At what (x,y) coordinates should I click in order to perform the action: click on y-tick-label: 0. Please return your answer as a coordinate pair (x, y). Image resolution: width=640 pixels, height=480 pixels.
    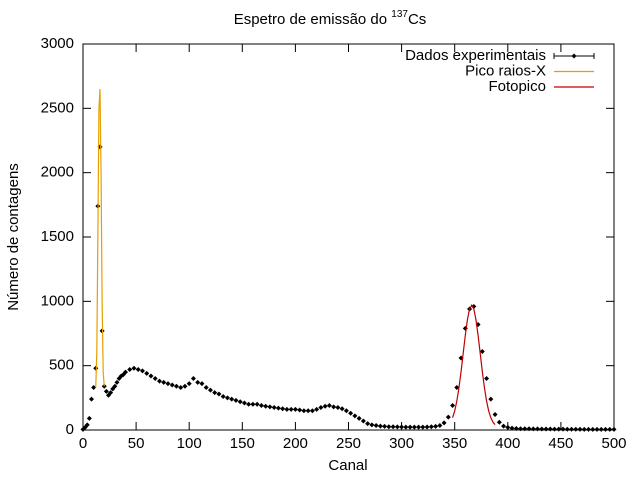
    Looking at the image, I should click on (70, 429).